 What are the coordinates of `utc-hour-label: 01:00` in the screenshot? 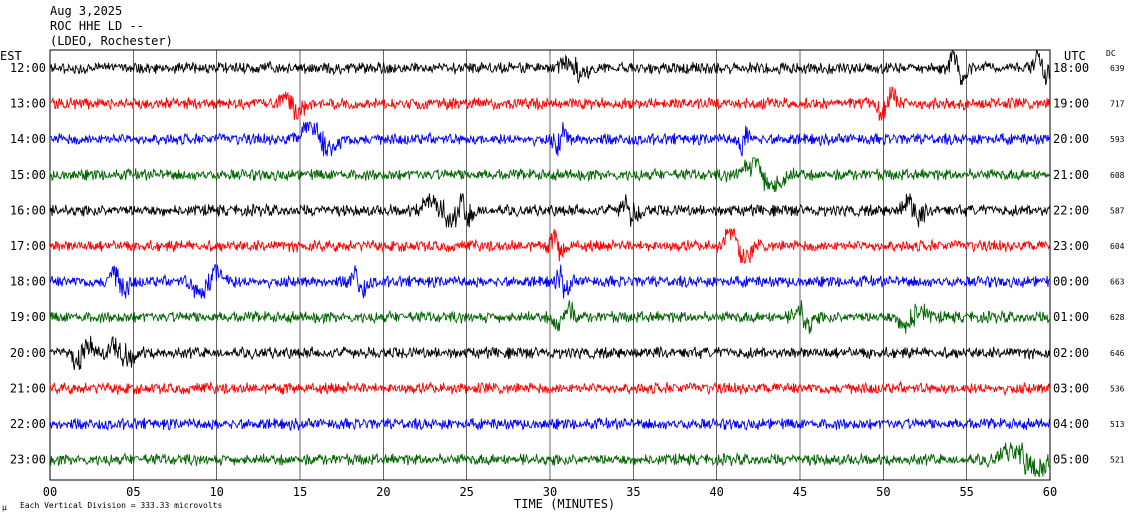 It's located at (1071, 317).